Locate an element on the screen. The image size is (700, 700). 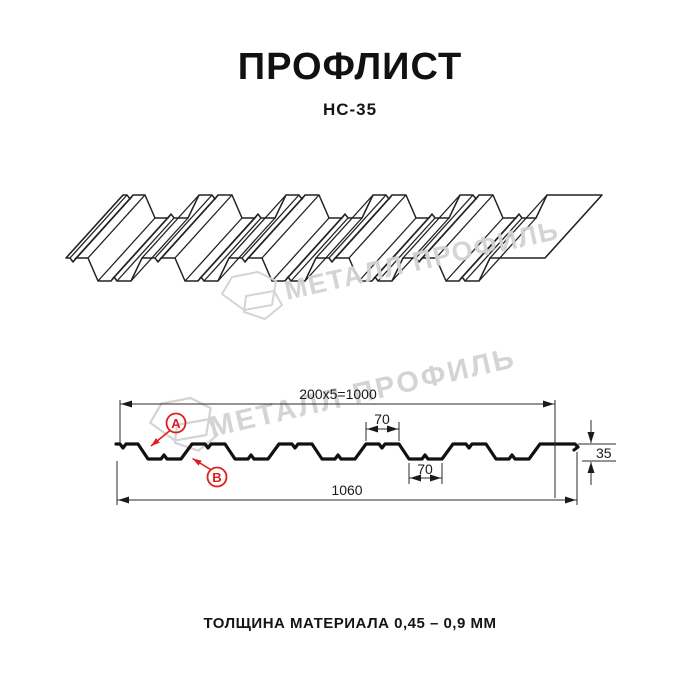
marker-a-circle is located at coordinates (176, 423).